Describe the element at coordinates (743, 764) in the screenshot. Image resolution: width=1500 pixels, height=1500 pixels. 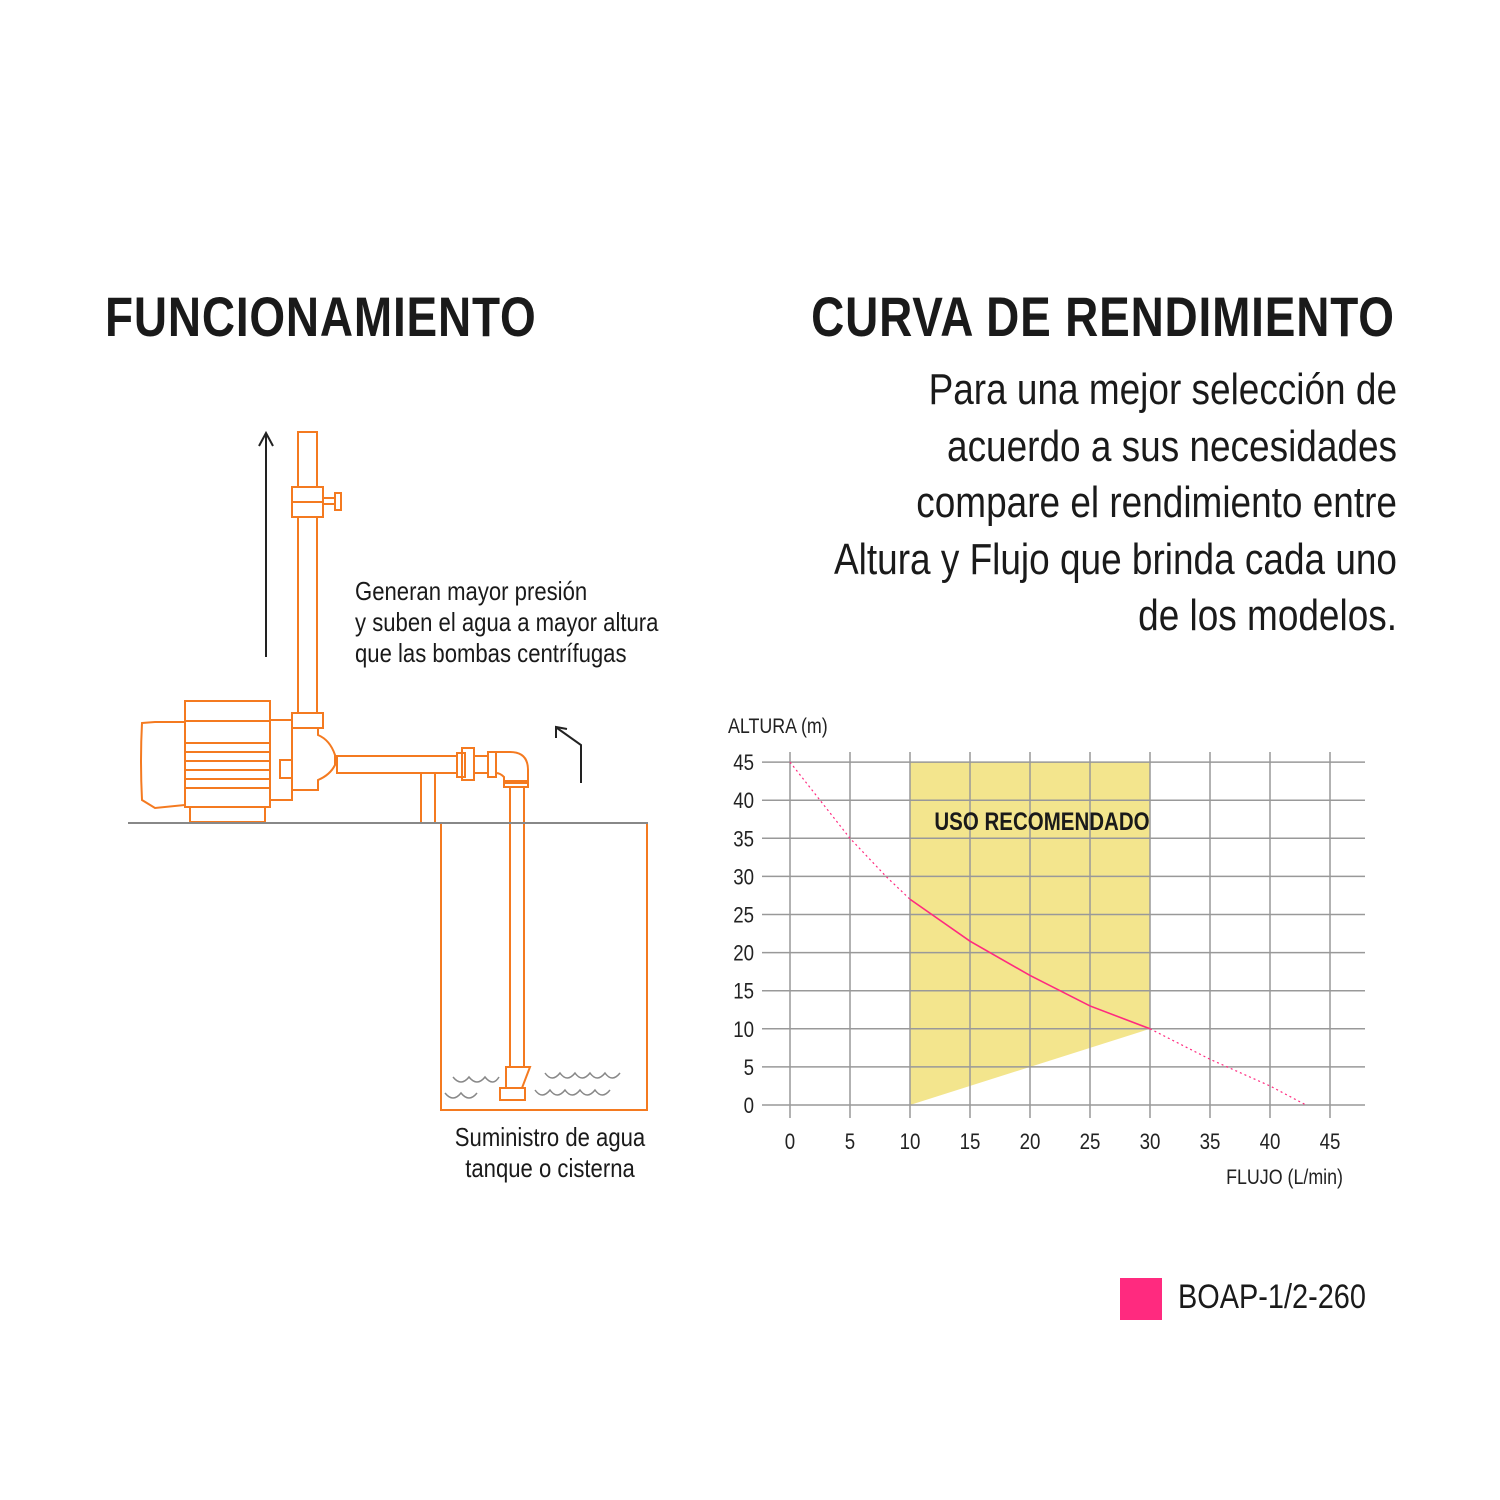
I see `y-tick-label: 45` at that location.